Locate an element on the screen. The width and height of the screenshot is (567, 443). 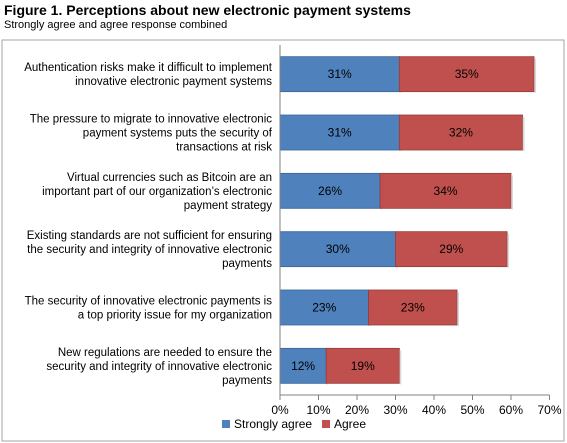
x-tick-label: 30% is located at coordinates (395, 410).